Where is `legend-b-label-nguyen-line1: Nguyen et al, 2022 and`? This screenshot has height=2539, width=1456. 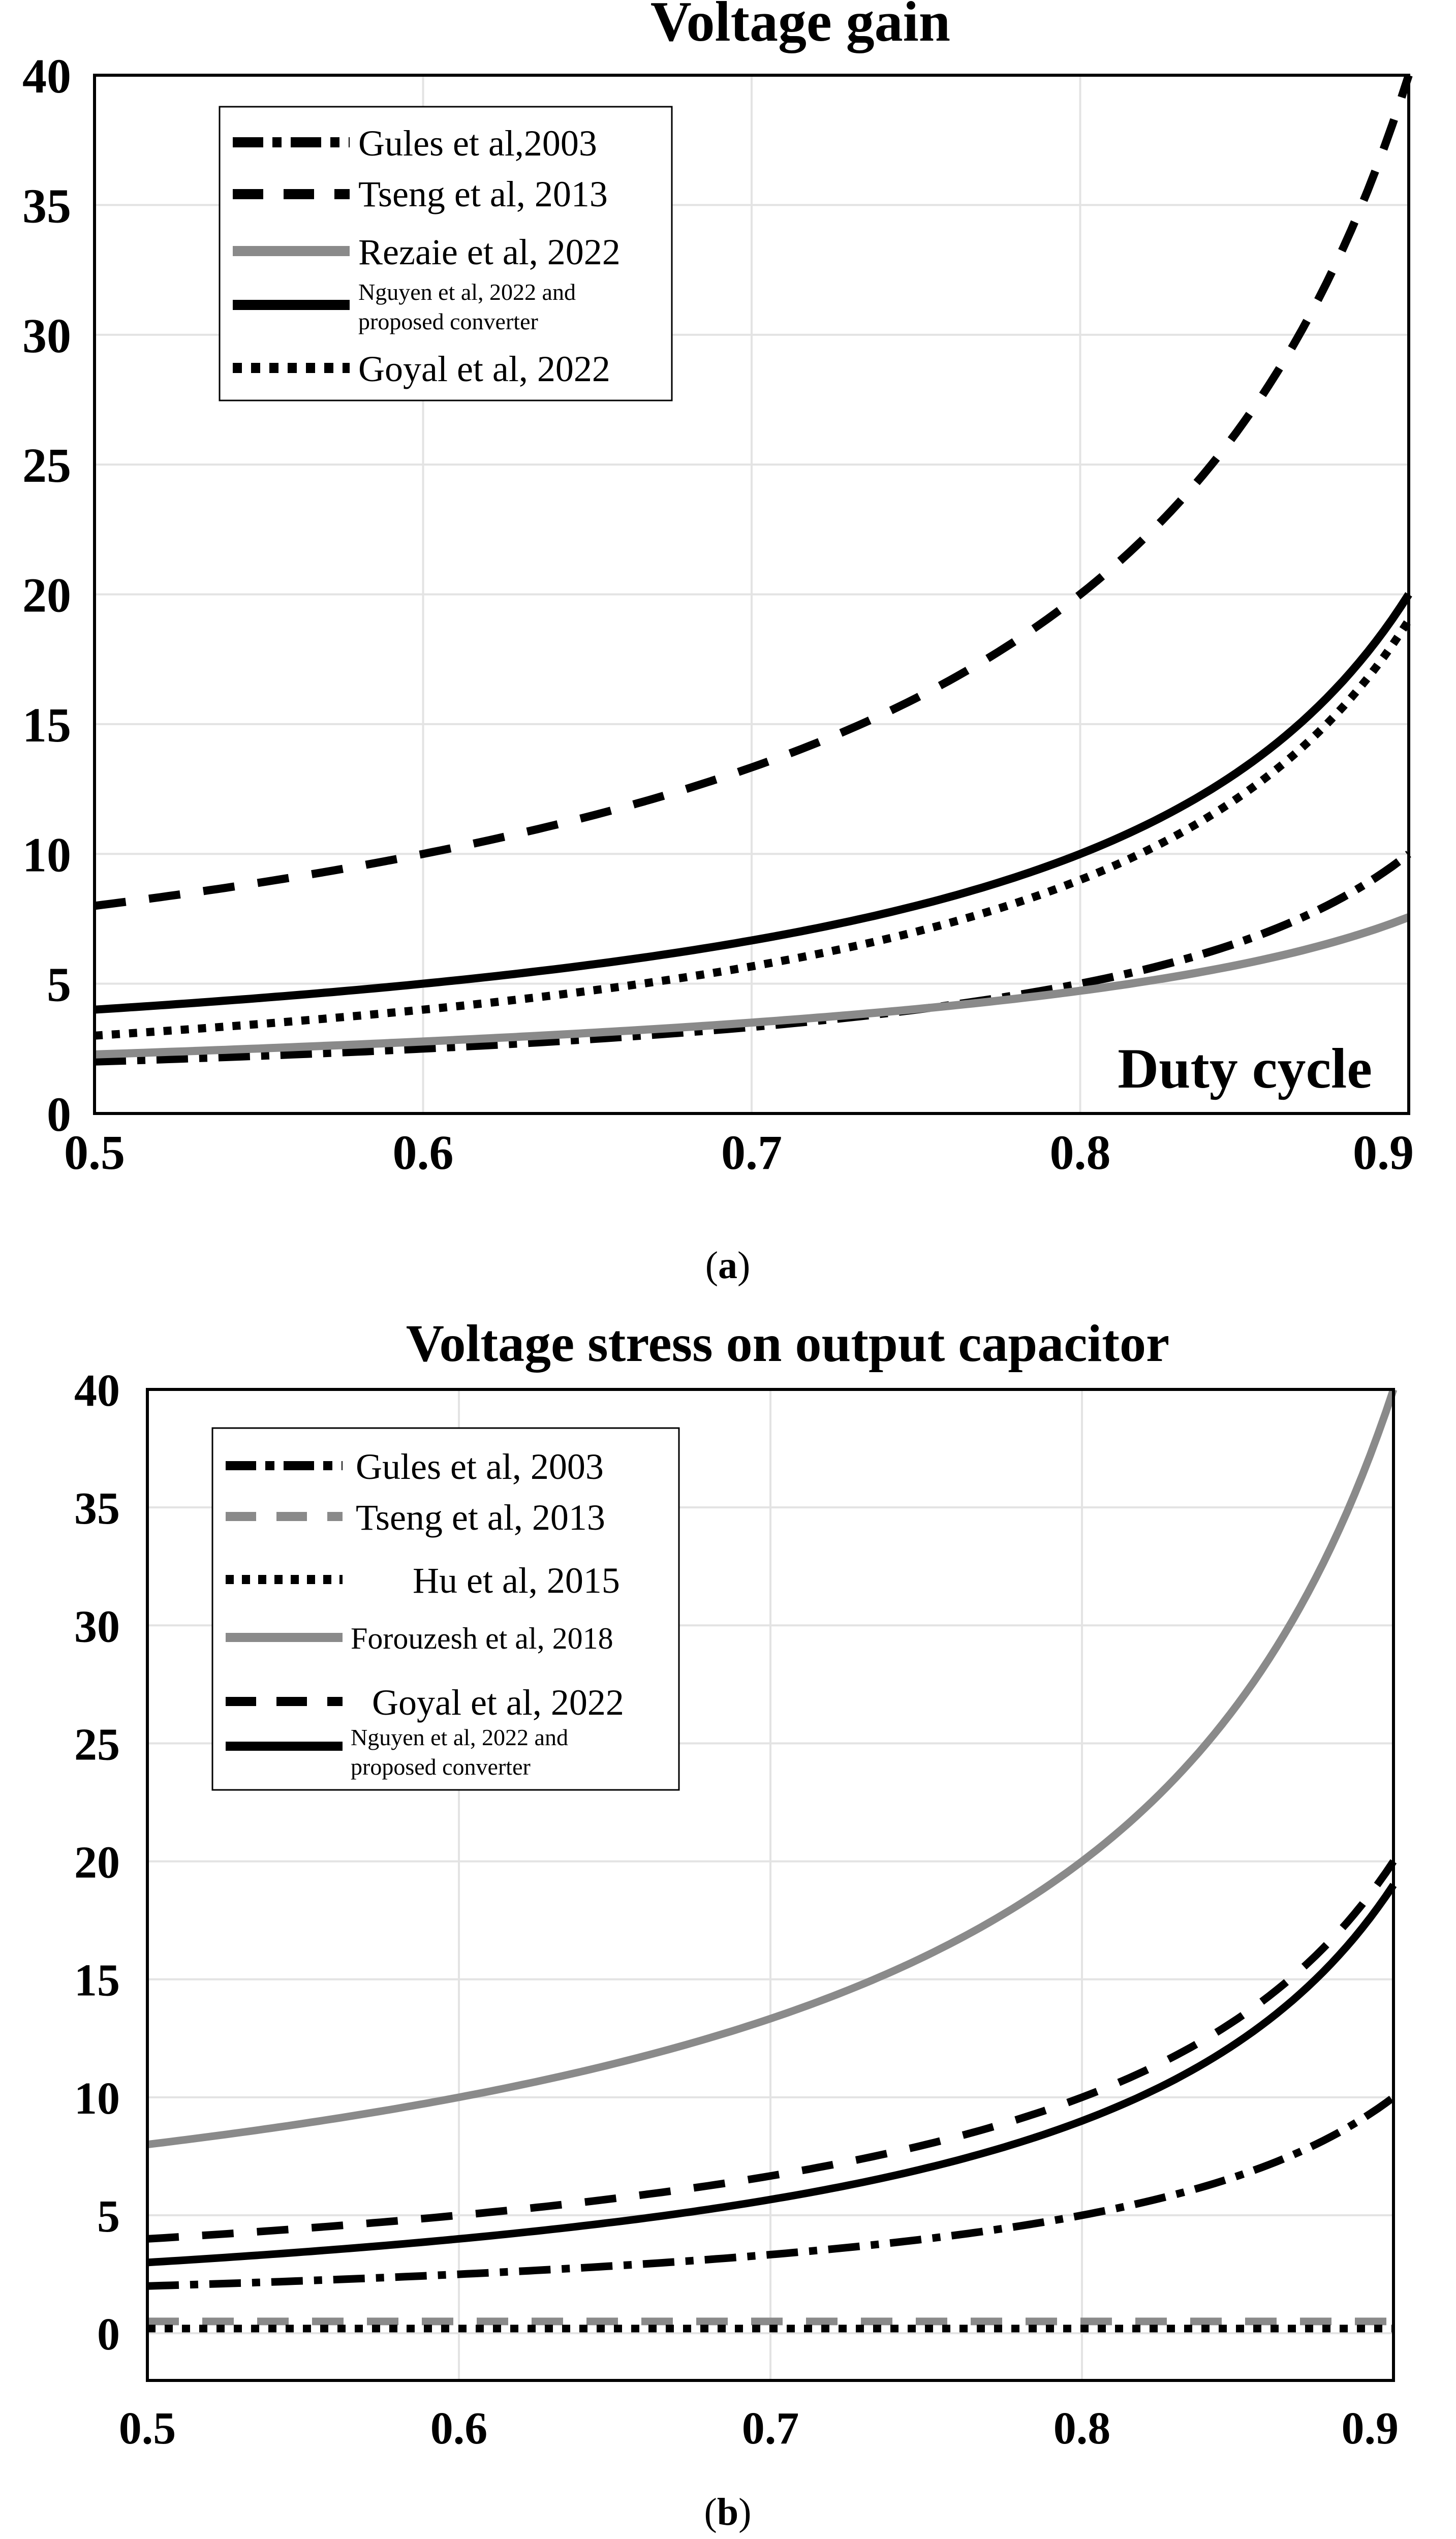 legend-b-label-nguyen-line1: Nguyen et al, 2022 and is located at coordinates (459, 1737).